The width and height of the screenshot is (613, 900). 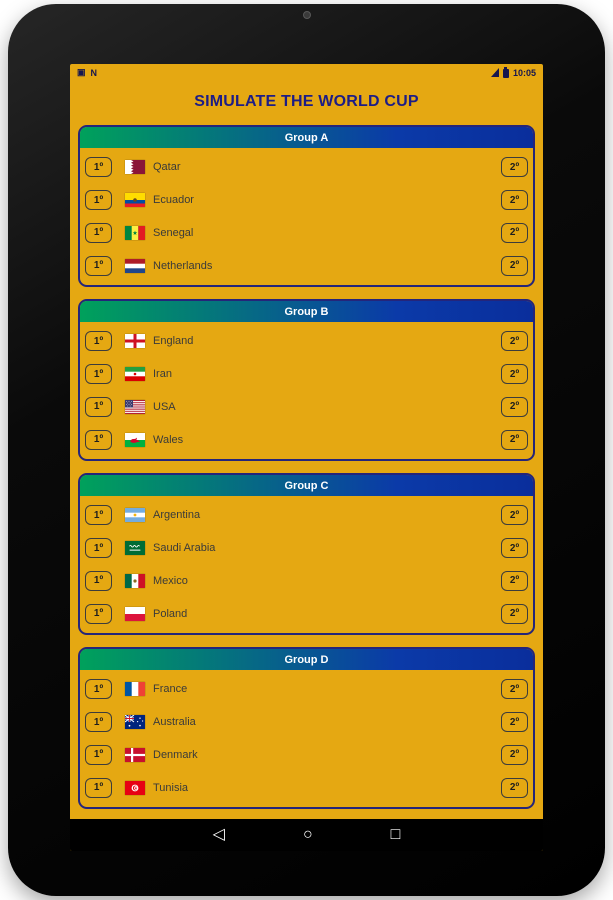 I want to click on france-flag-icon, so click(x=135, y=689).